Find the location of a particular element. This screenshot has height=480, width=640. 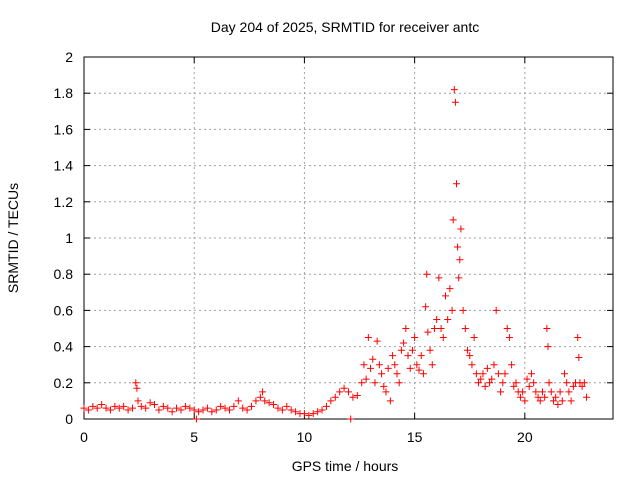

y-tick-label: 0 is located at coordinates (69, 419).